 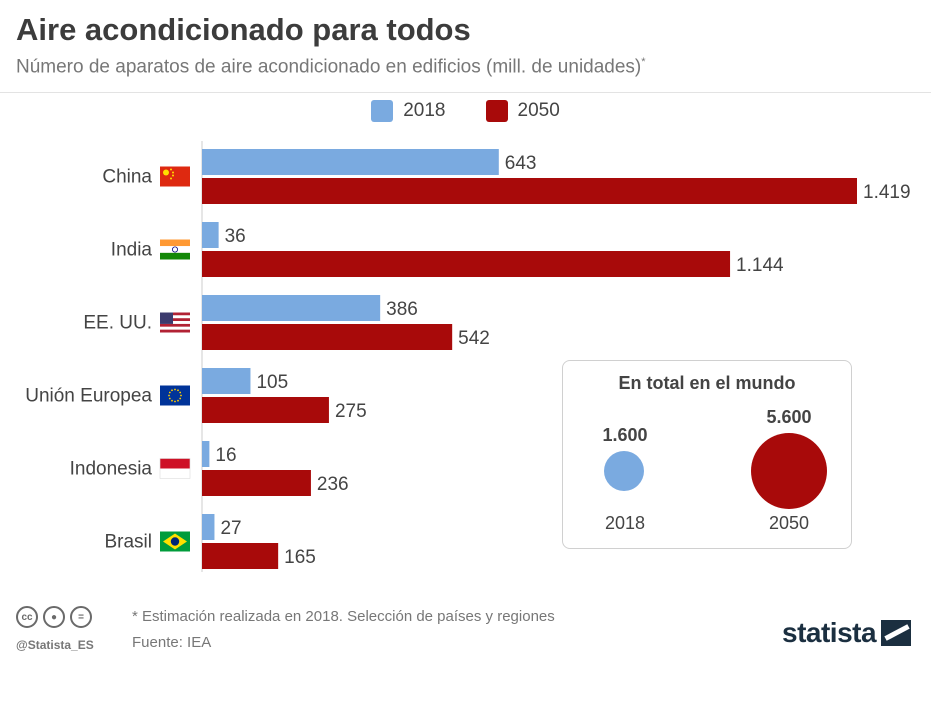 What do you see at coordinates (829, 632) in the screenshot?
I see `brand-text: statista` at bounding box center [829, 632].